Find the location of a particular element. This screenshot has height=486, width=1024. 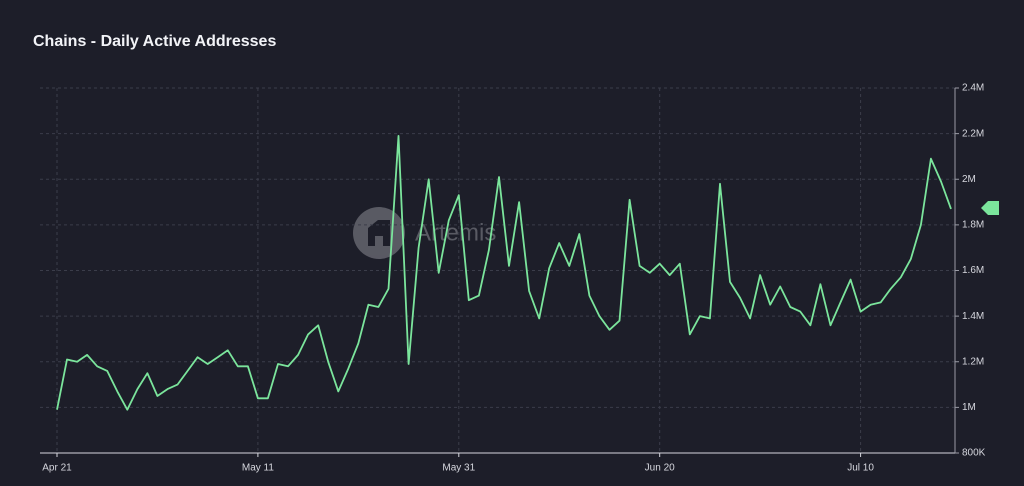

watermark-text: Artemis is located at coordinates (455, 232).